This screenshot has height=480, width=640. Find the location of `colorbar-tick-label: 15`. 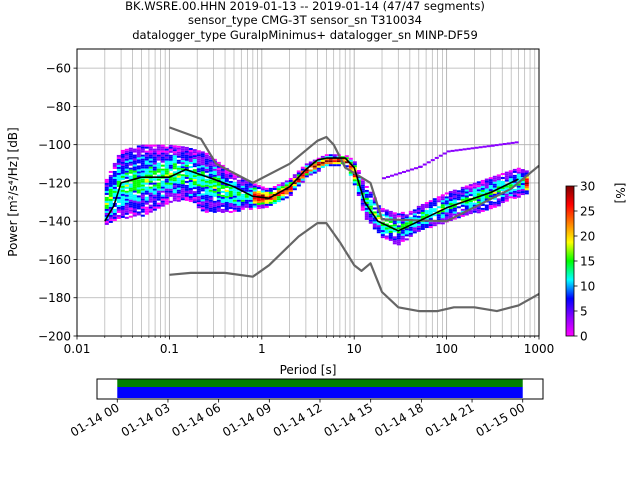

colorbar-tick-label: 15 is located at coordinates (587, 262).